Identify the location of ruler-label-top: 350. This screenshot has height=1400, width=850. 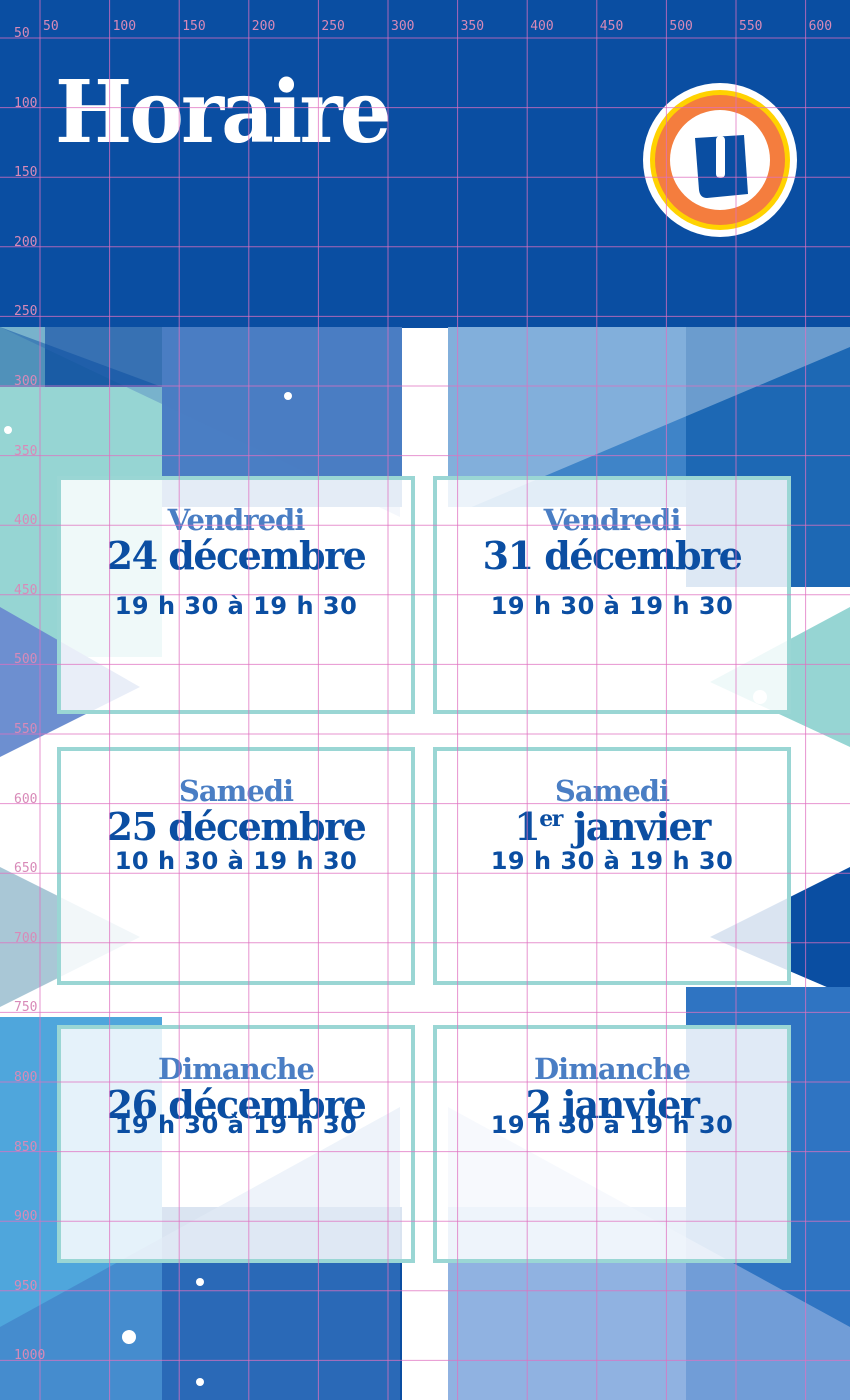
(472, 26).